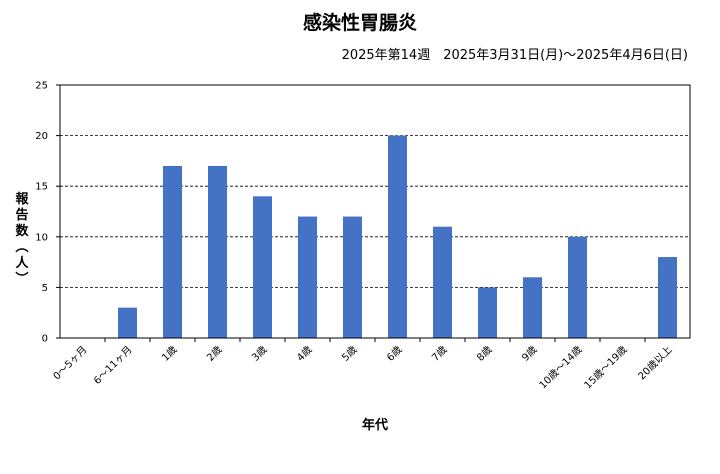  Describe the element at coordinates (21, 215) in the screenshot. I see `y-axis-title-char: 告` at that location.